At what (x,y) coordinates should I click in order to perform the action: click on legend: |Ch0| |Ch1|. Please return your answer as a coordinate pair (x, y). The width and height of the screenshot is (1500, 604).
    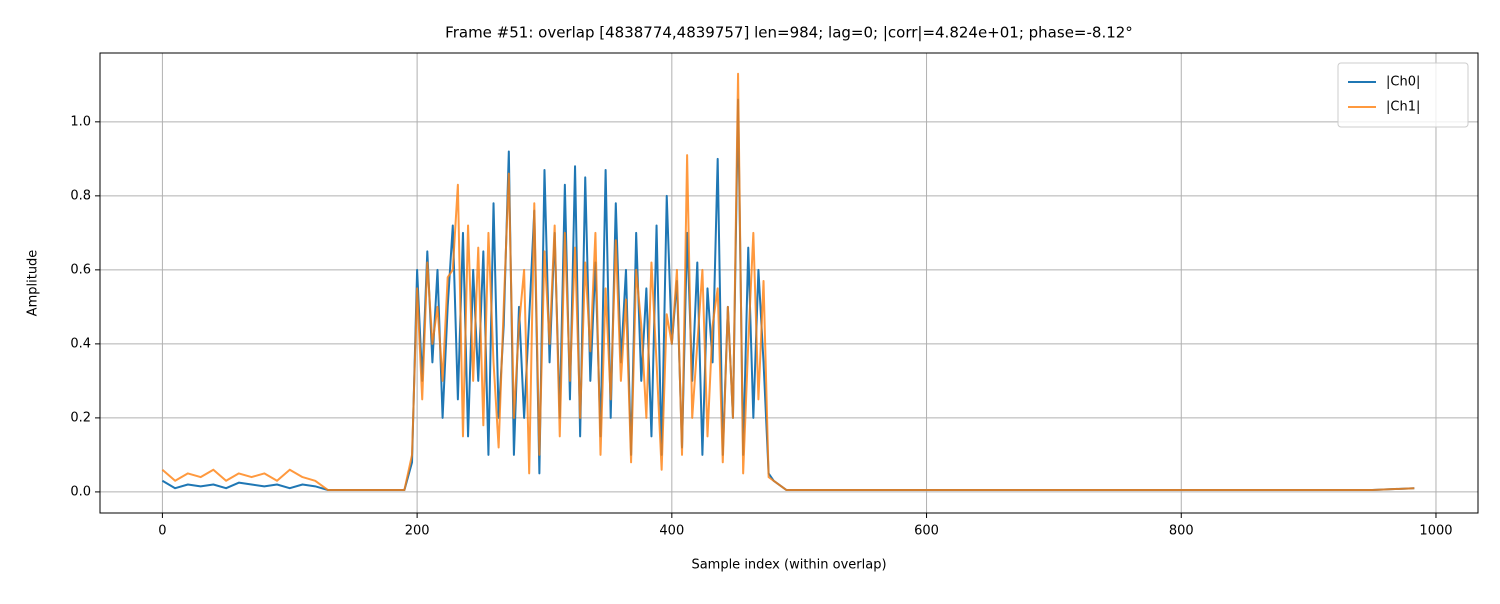
    Looking at the image, I should click on (1403, 95).